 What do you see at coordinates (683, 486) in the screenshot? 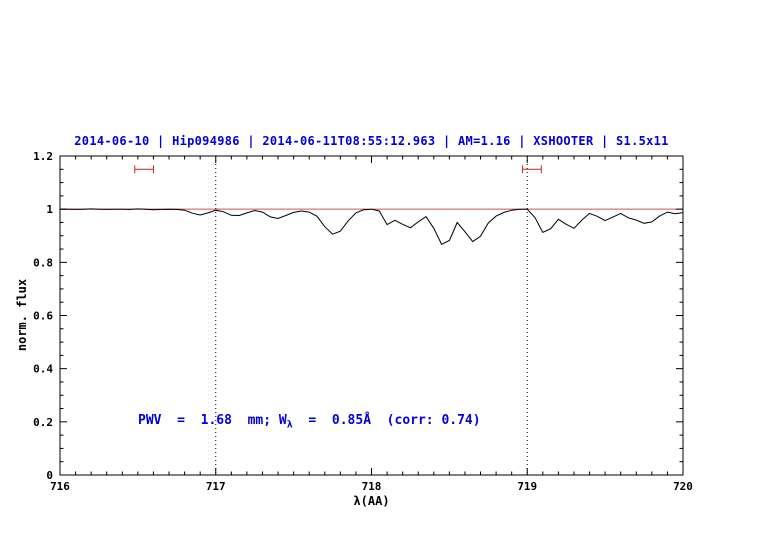
I see `x-tick-label: 720` at bounding box center [683, 486].